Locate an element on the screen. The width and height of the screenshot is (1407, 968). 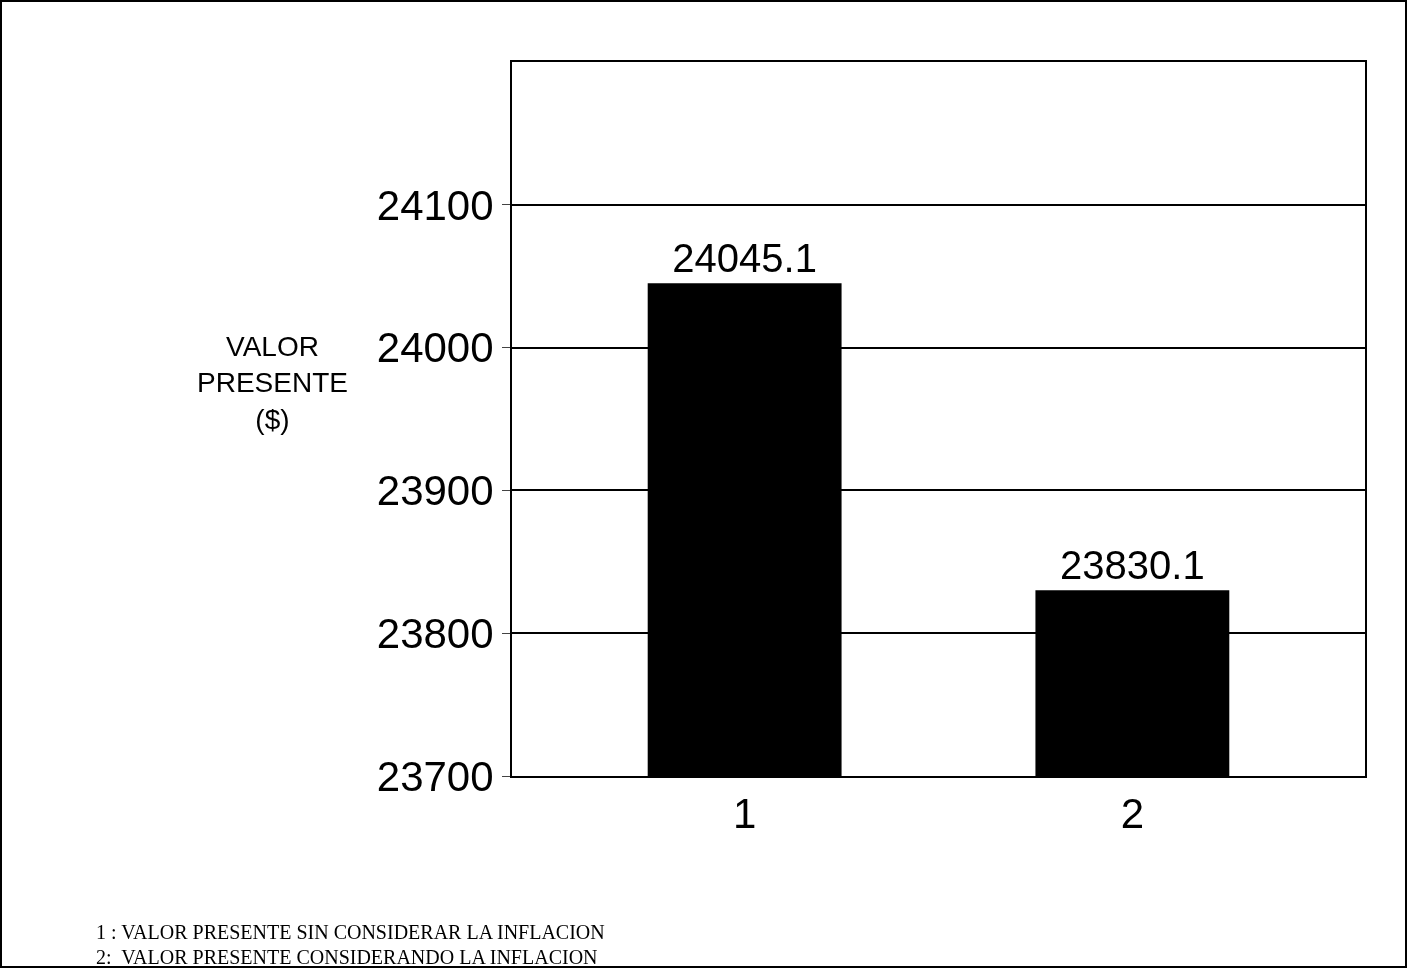
y-axis-title: VALOR PRESENTE ($) is located at coordinates (272, 383).